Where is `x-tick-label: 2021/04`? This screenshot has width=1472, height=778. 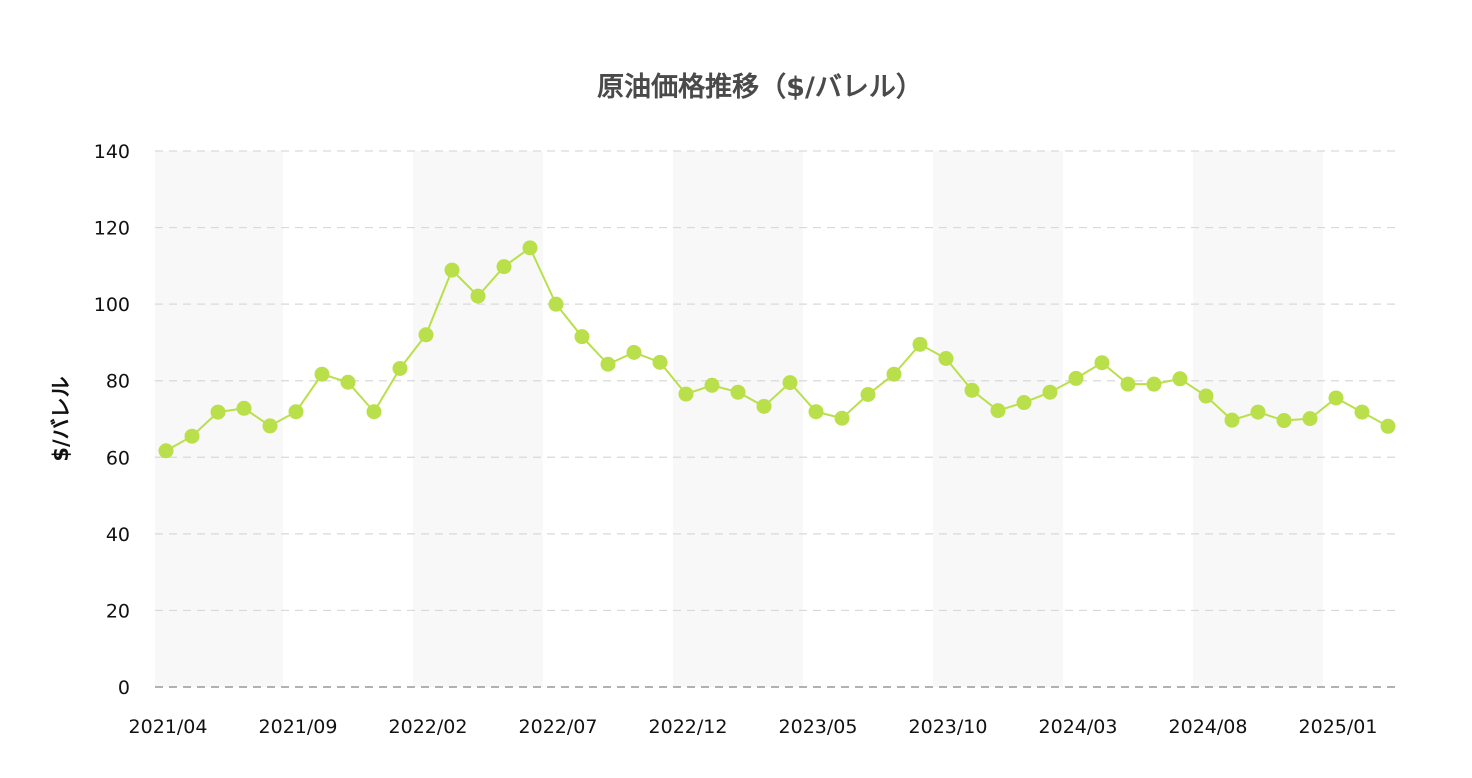 x-tick-label: 2021/04 is located at coordinates (168, 727).